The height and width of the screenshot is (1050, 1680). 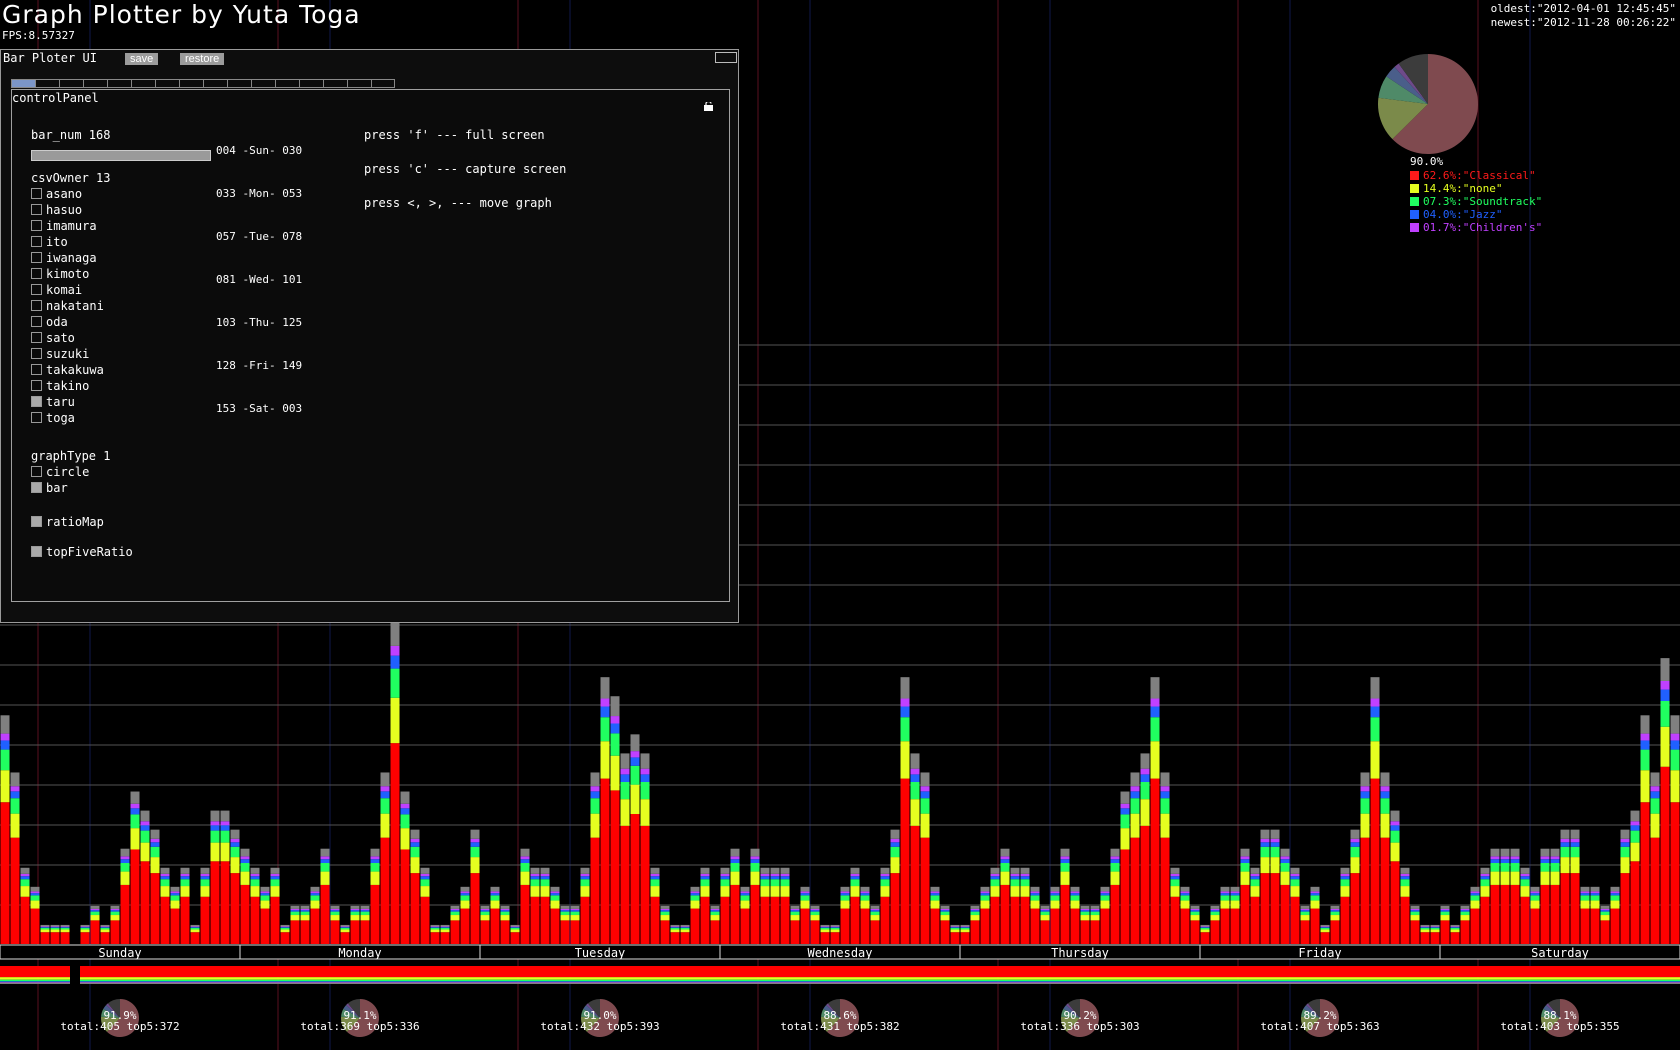 I want to click on owner-item-suzuki: suzuki, so click(x=67, y=354).